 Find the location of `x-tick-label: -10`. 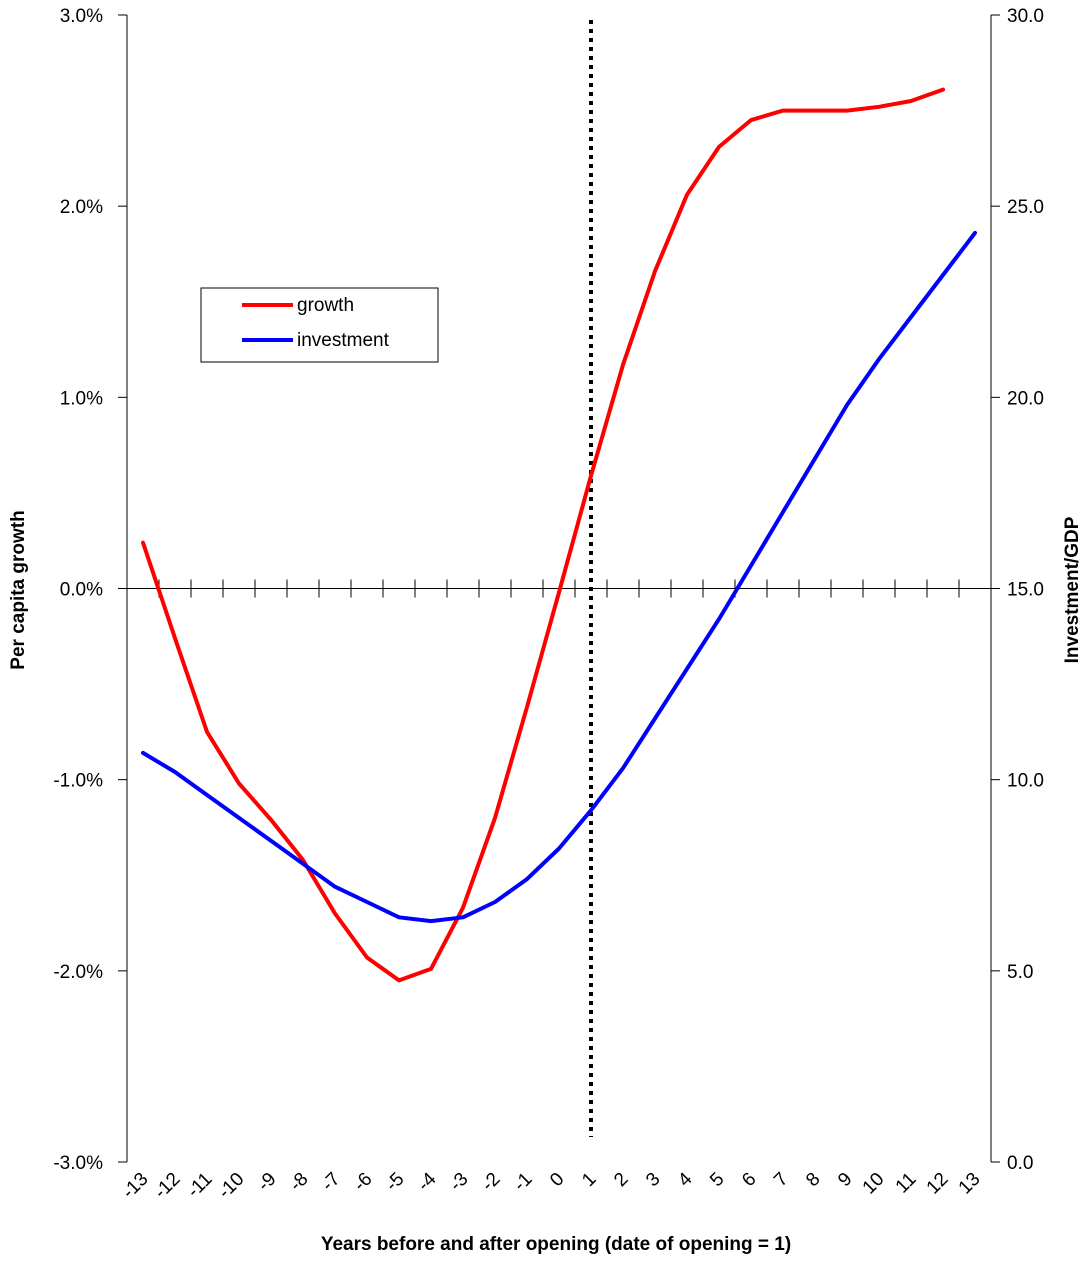

x-tick-label: -10 is located at coordinates (231, 1186).